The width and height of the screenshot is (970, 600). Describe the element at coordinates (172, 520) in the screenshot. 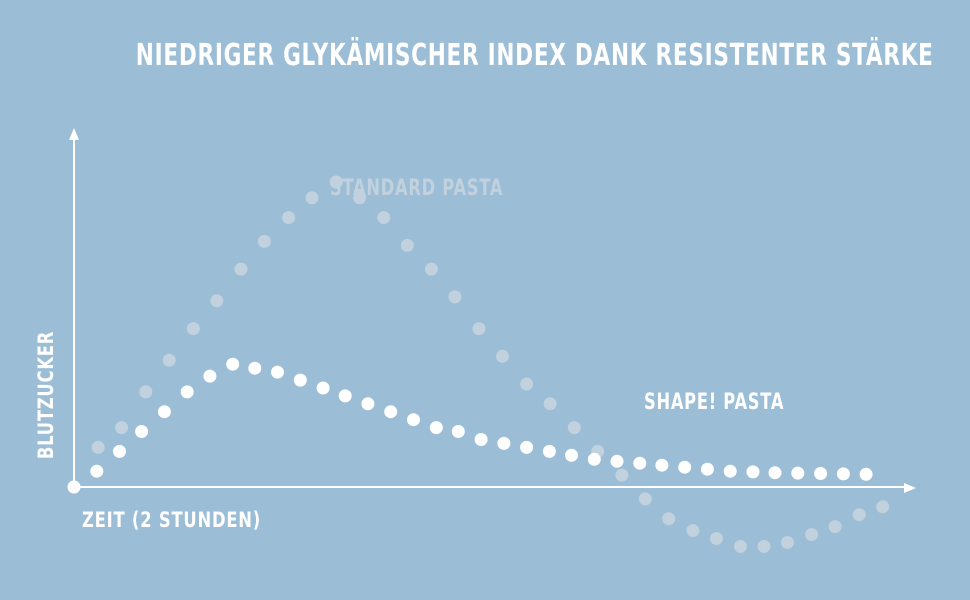

I see `x-axis-label: ZEIT (2 STUNDEN)` at that location.